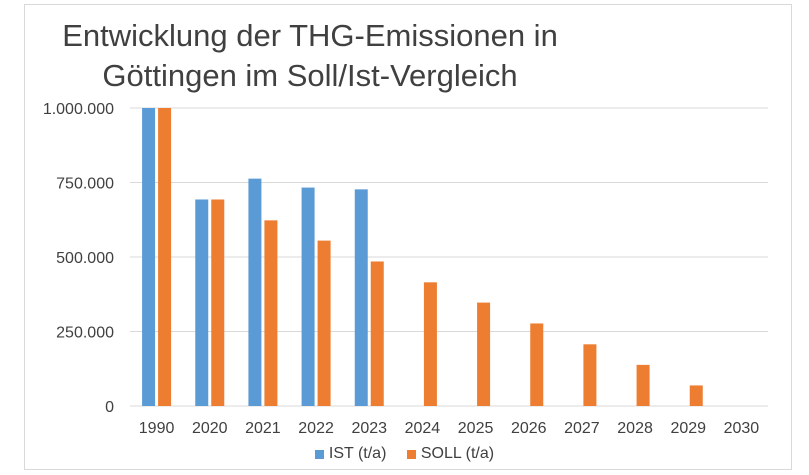 The image size is (809, 475). Describe the element at coordinates (218, 302) in the screenshot. I see `bar-soll-2020` at that location.